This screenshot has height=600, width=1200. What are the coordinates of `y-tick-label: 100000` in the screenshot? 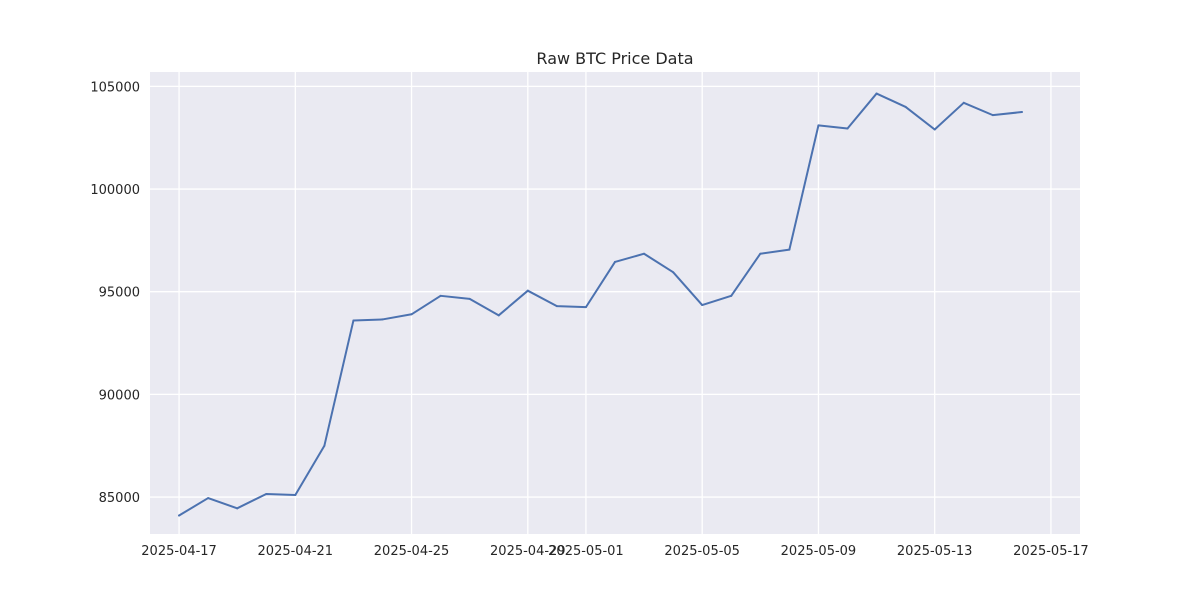 It's located at (115, 190).